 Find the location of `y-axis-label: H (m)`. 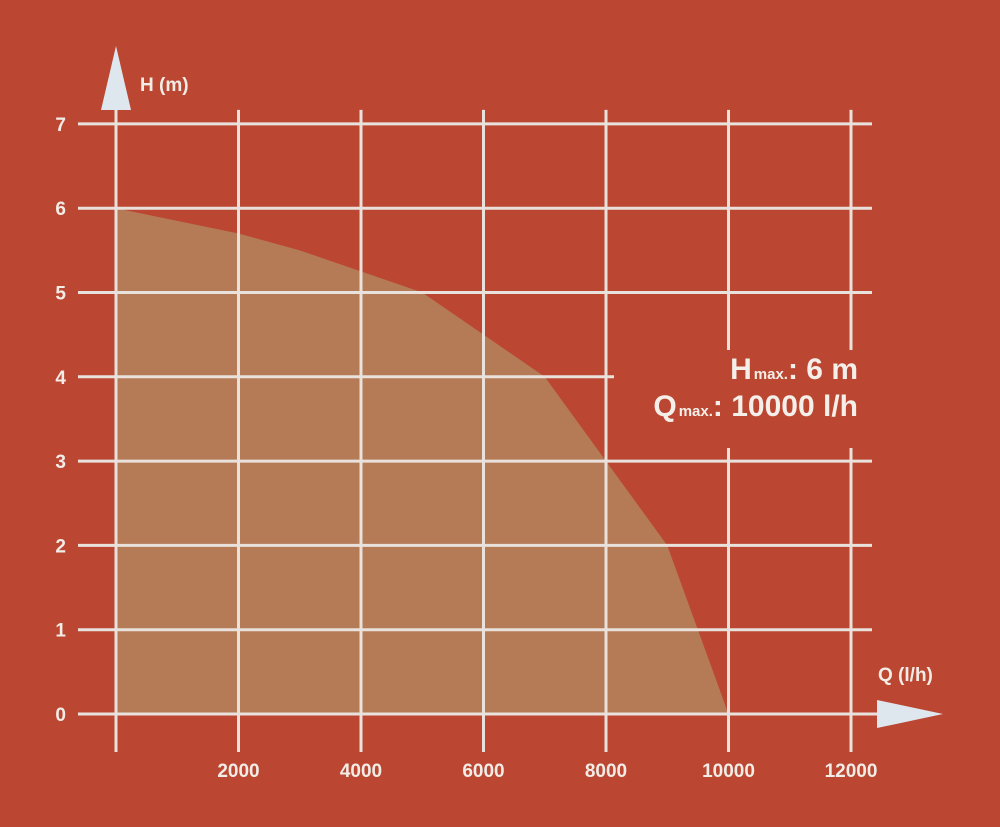

y-axis-label: H (m) is located at coordinates (164, 85).